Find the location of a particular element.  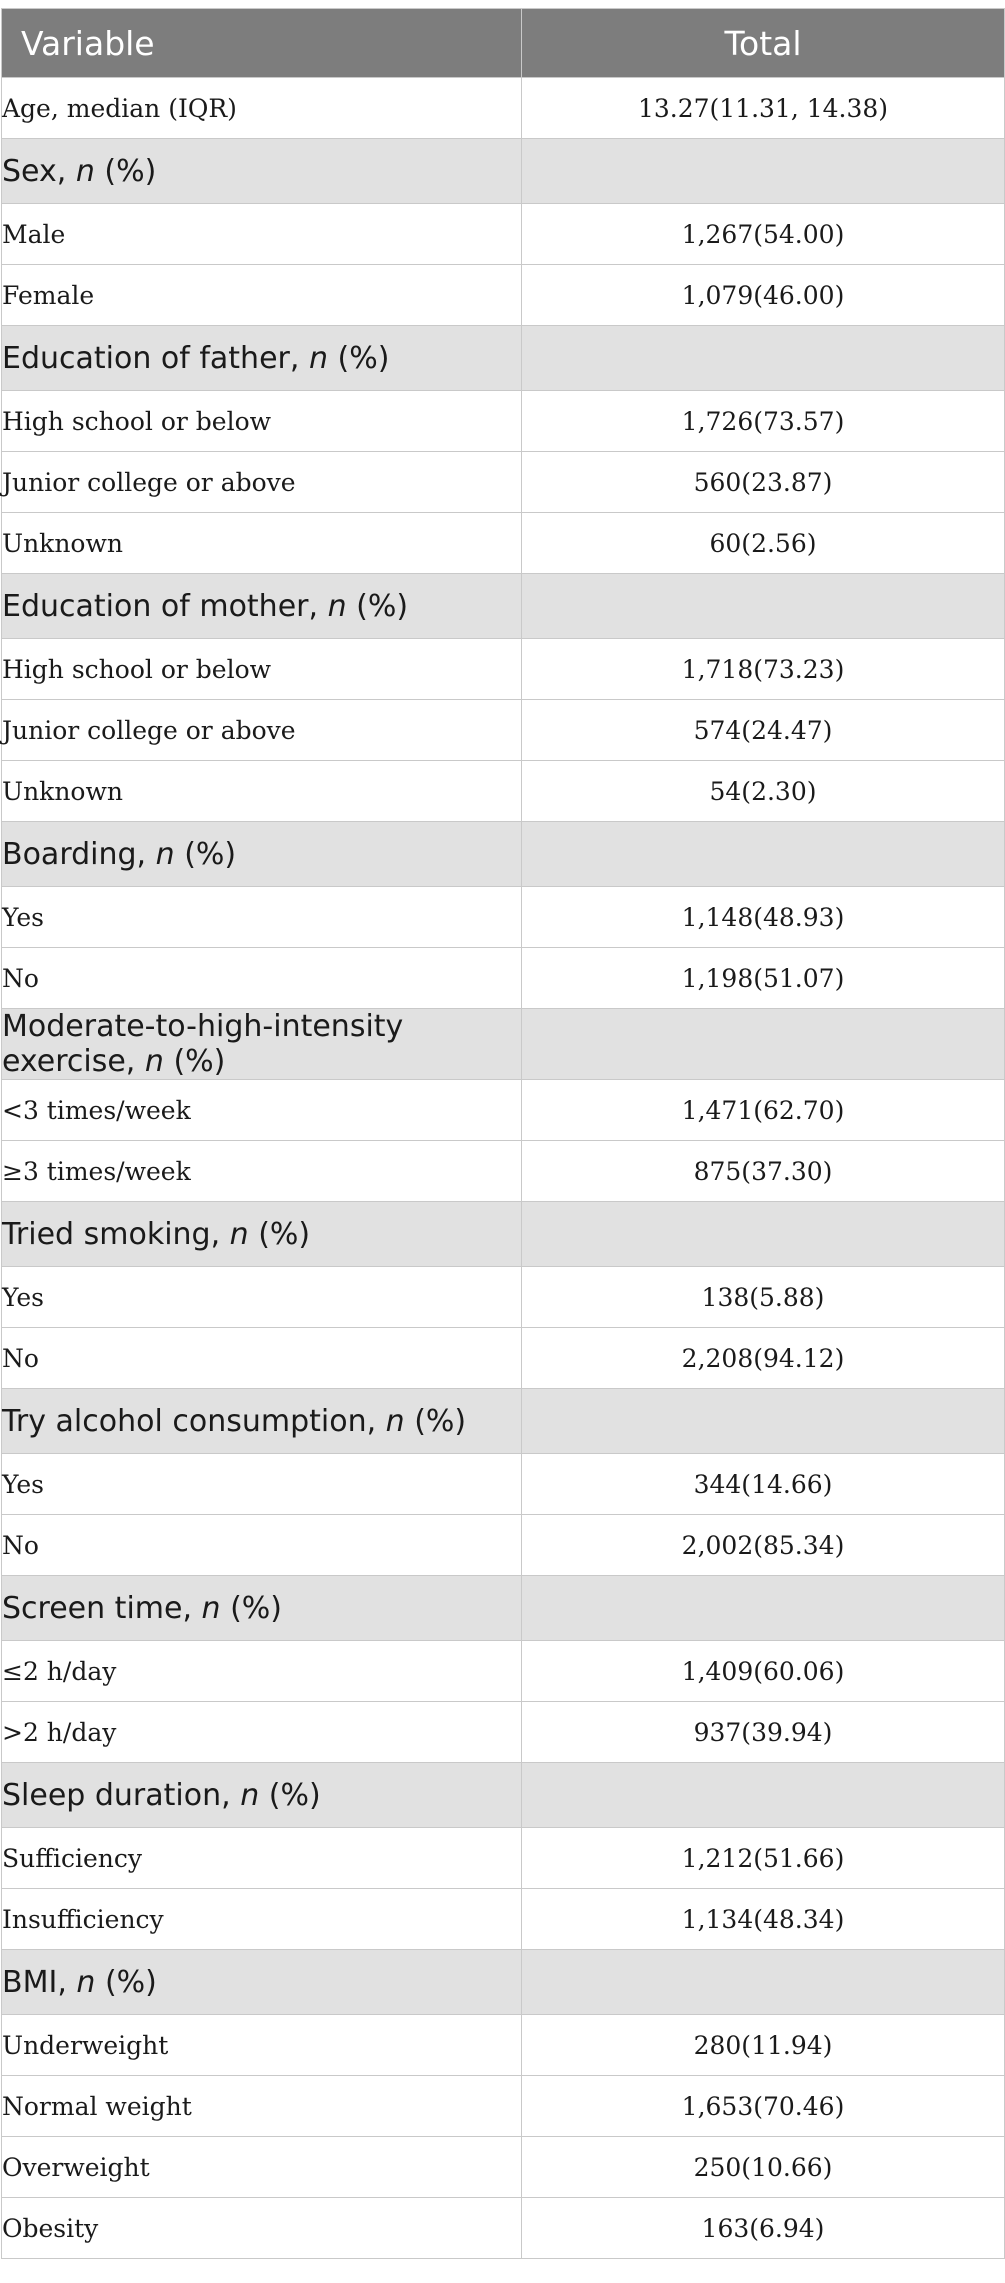

table-row: >2 h/day 937(39.94) is located at coordinates (503, 1732).